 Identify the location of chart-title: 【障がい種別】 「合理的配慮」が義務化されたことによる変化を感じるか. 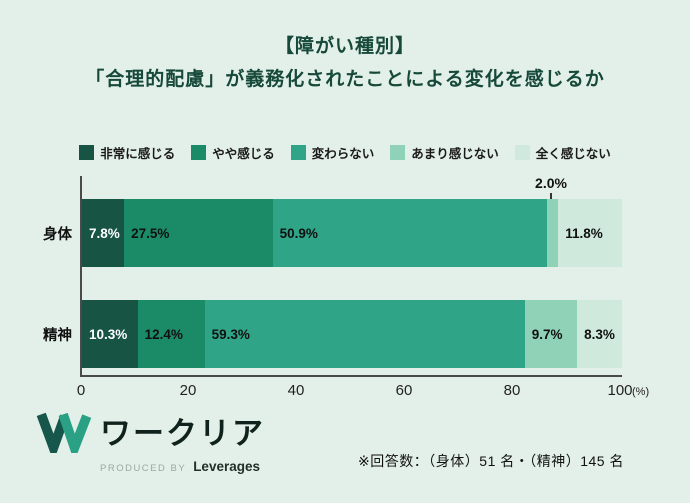
(345, 63).